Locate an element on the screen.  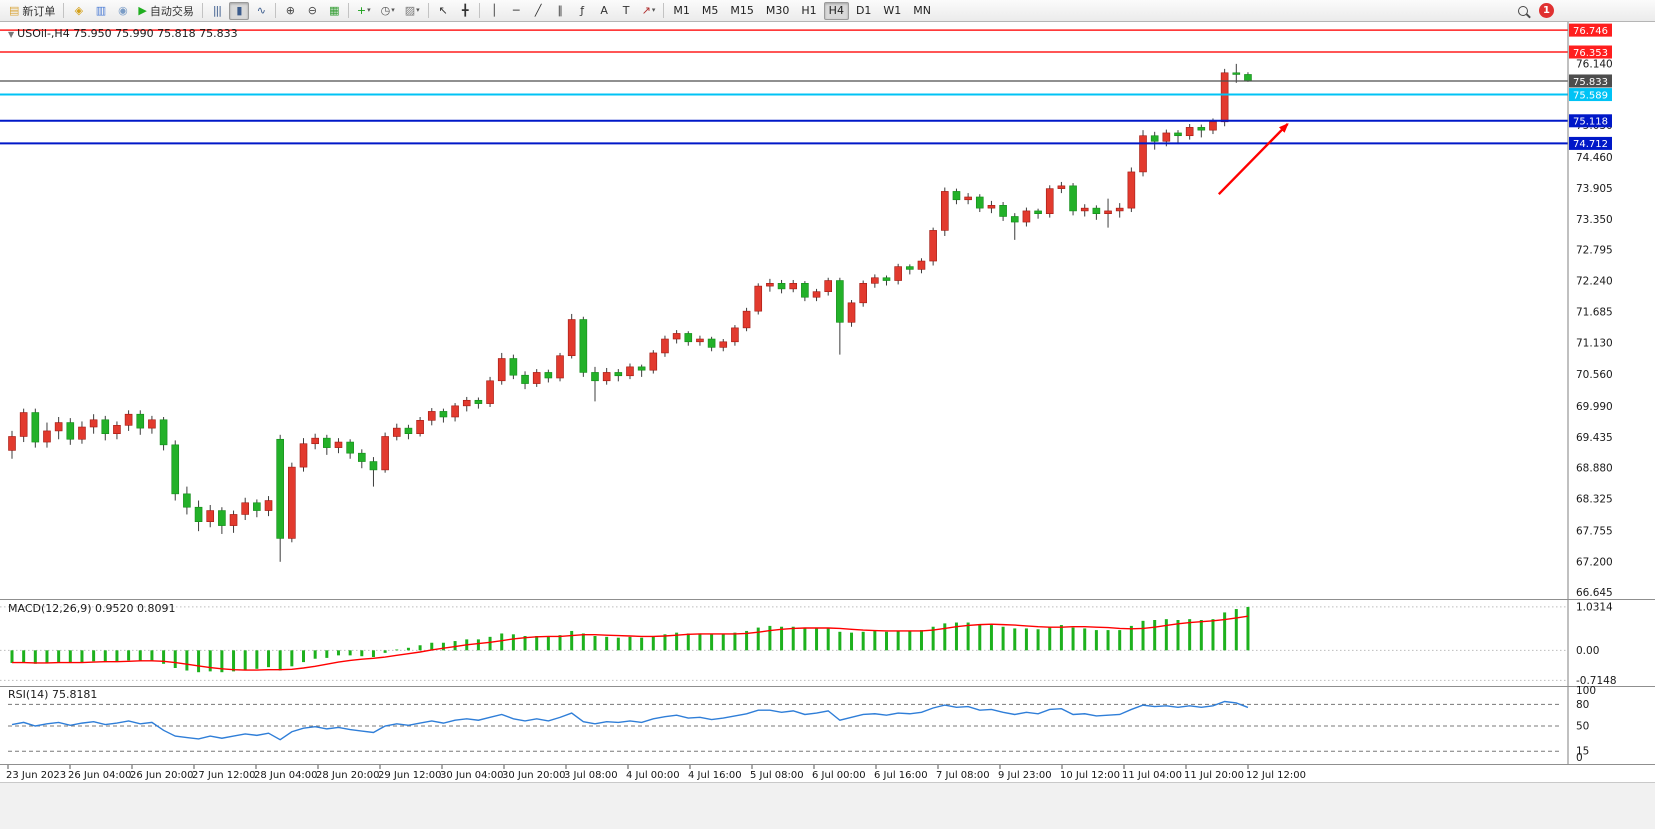
zoom-in-button: ⊕ is located at coordinates (290, 11).